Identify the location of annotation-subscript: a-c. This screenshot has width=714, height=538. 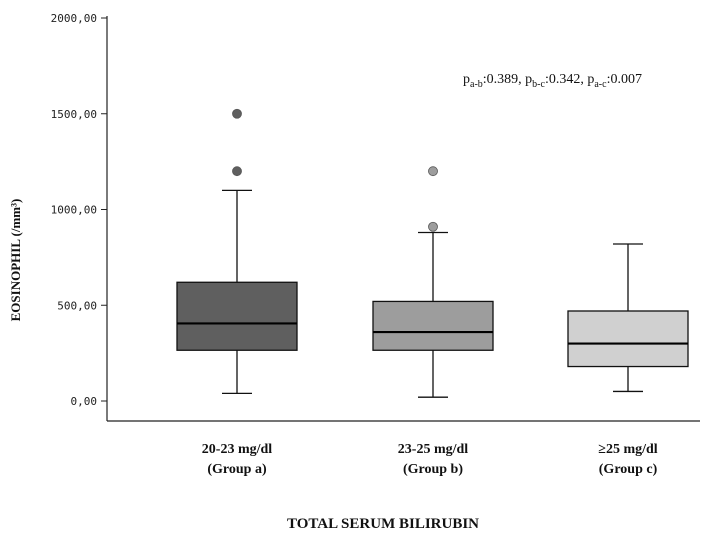
(600, 84).